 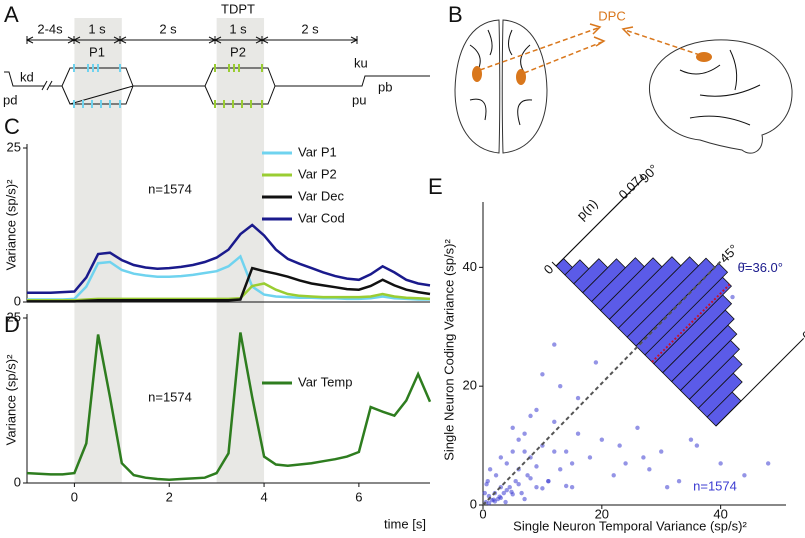 What do you see at coordinates (720, 87) in the screenshot?
I see `sulci` at bounding box center [720, 87].